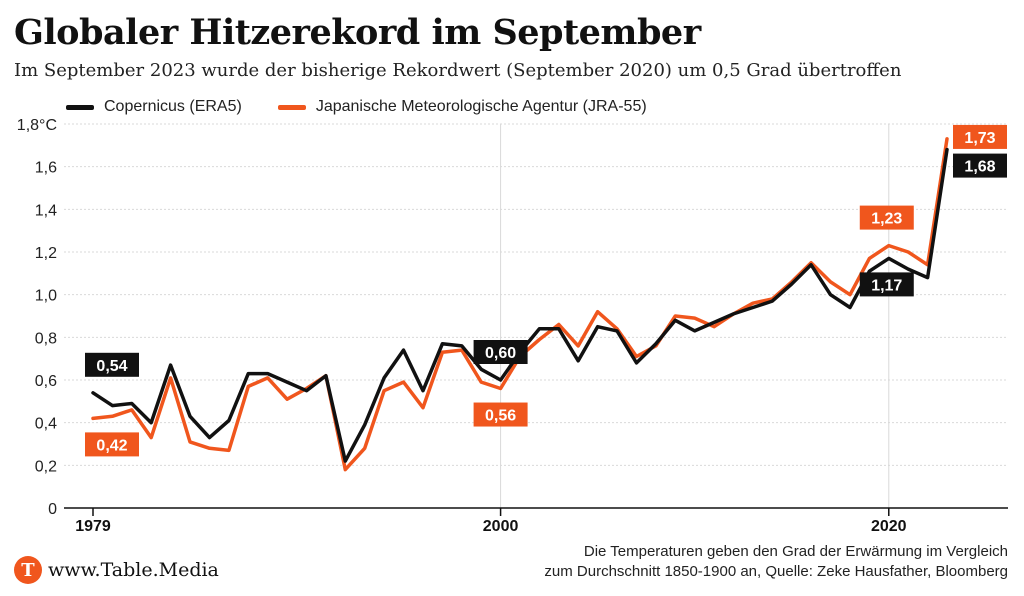 The image size is (1024, 596). What do you see at coordinates (889, 526) in the screenshot?
I see `x-tick-label: 2020` at bounding box center [889, 526].